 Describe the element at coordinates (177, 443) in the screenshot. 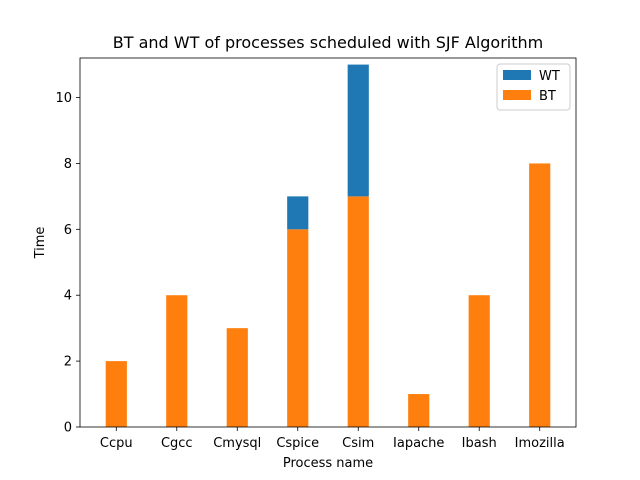

I see `x-tick-label: Cgcc` at that location.